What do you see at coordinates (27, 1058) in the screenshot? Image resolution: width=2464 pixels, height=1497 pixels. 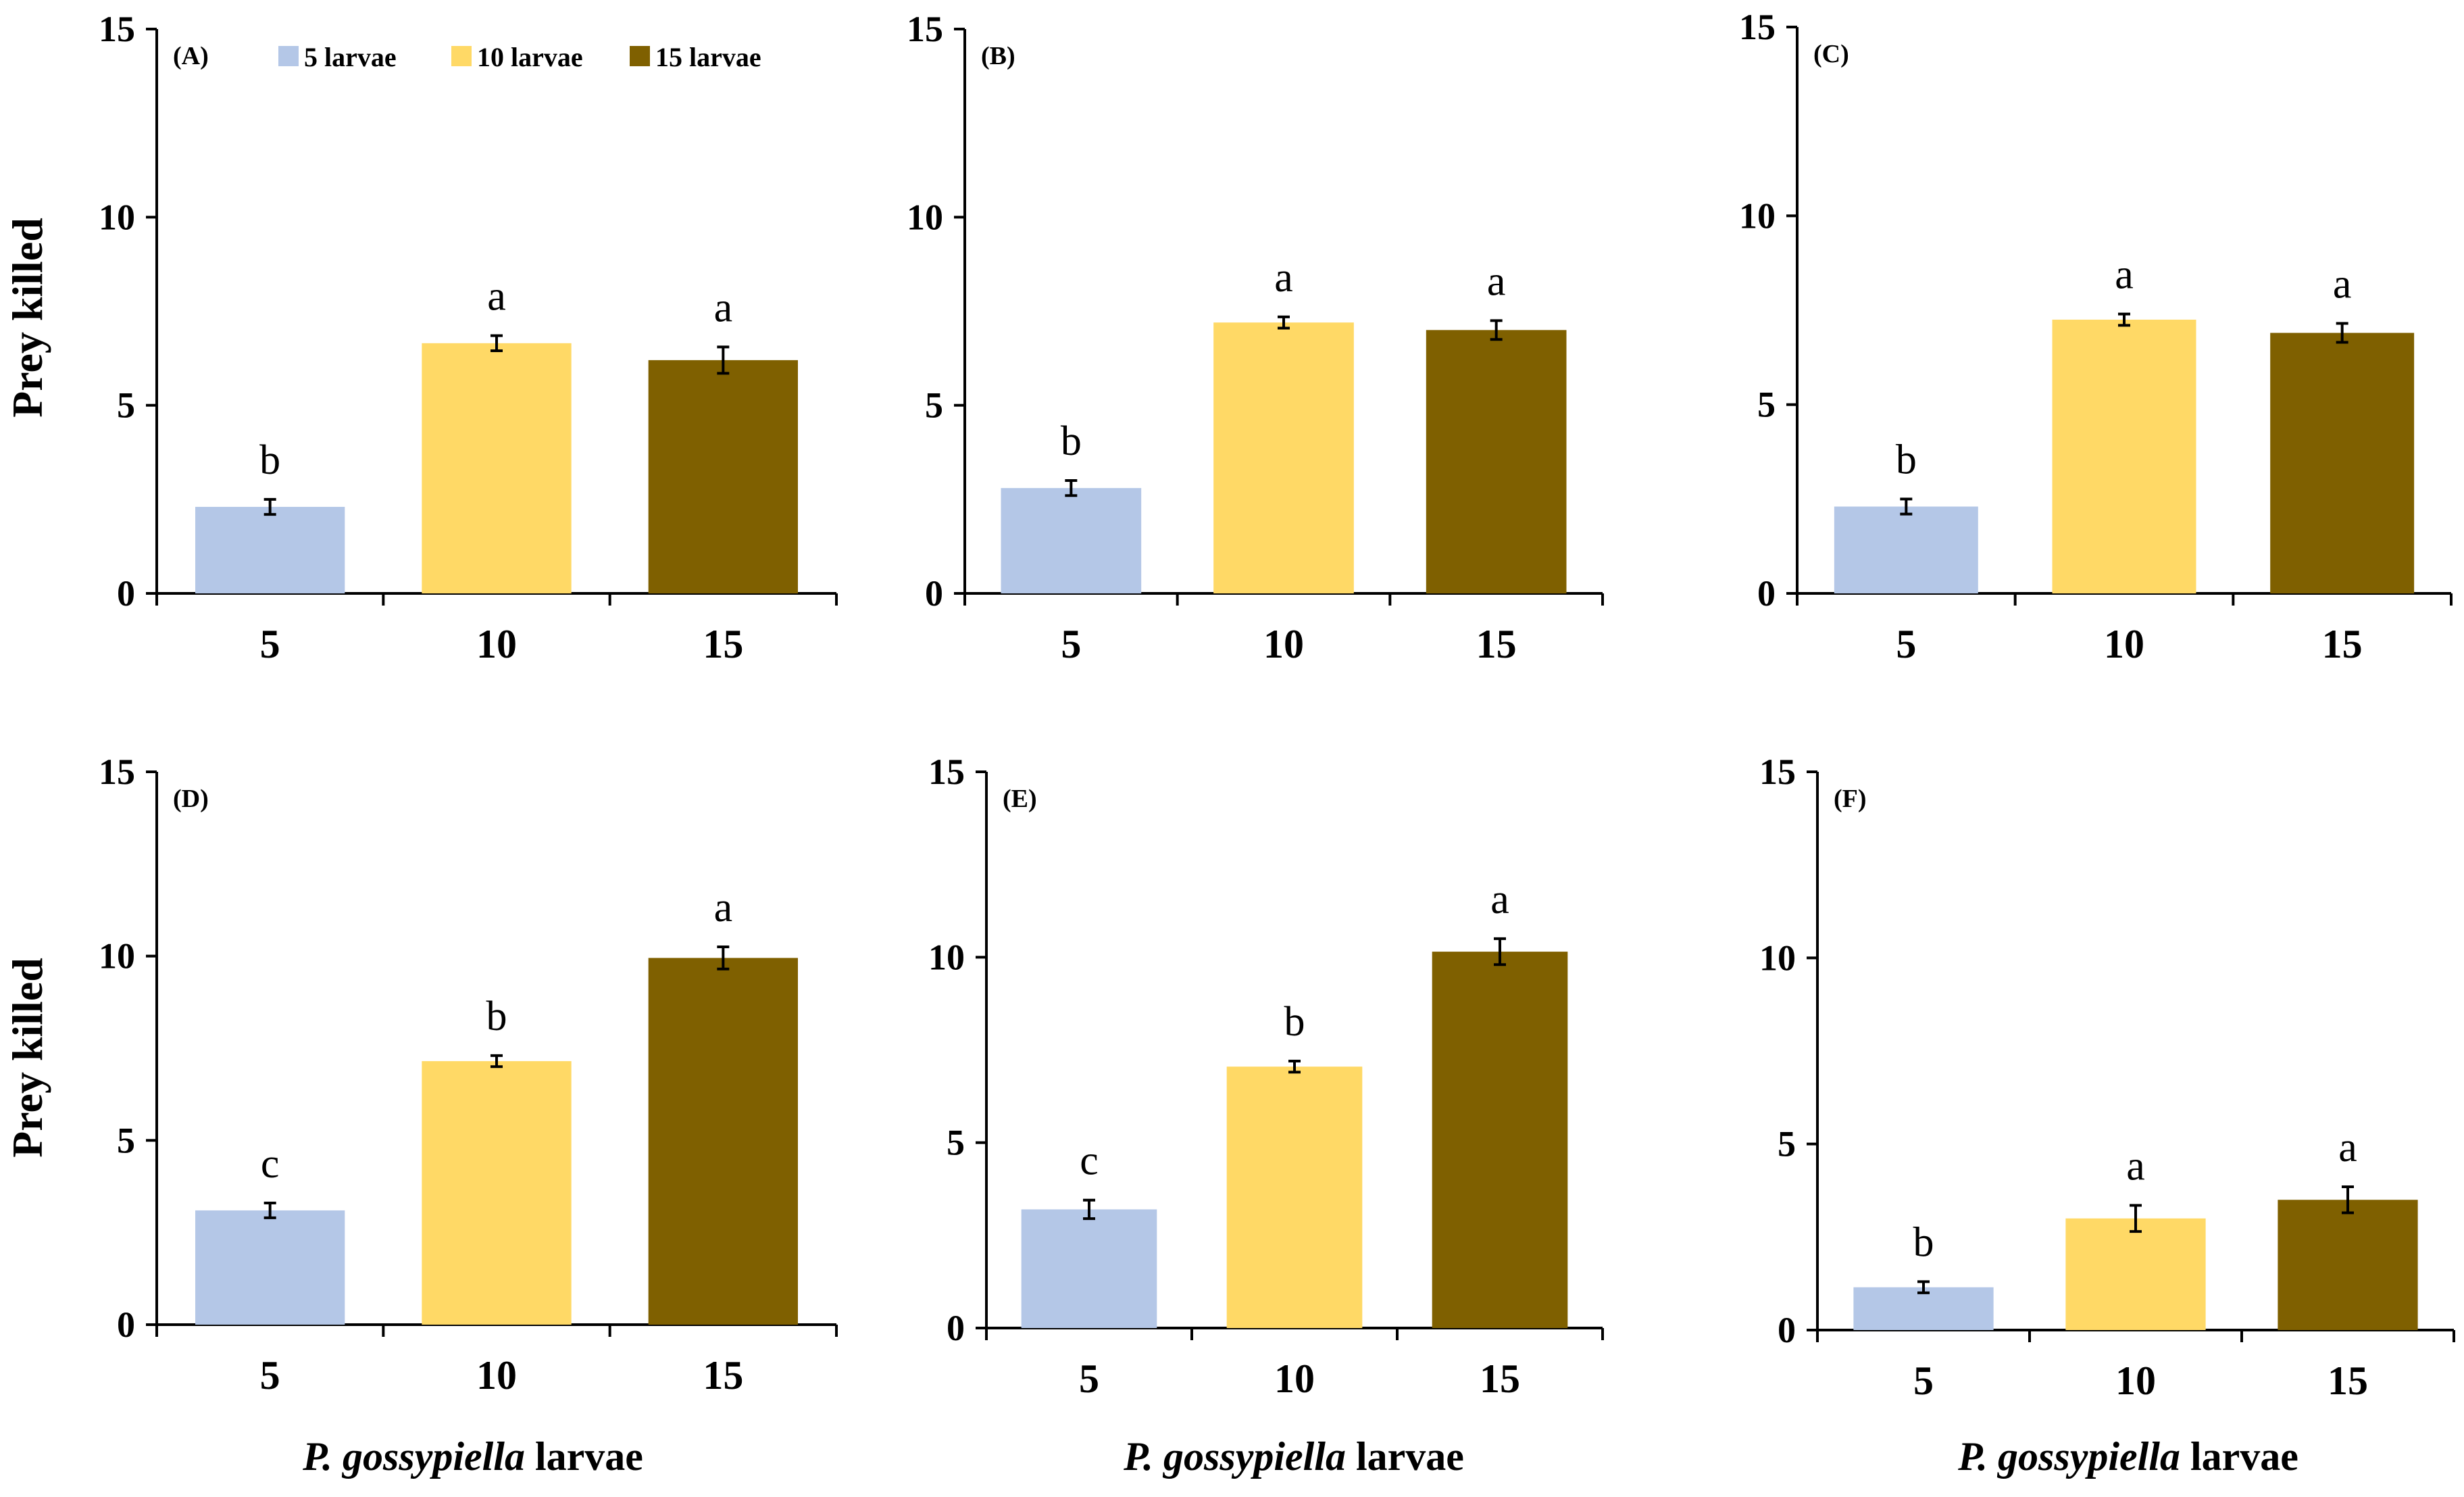 I see `y-axis-title-bottom: Prey killed` at bounding box center [27, 1058].